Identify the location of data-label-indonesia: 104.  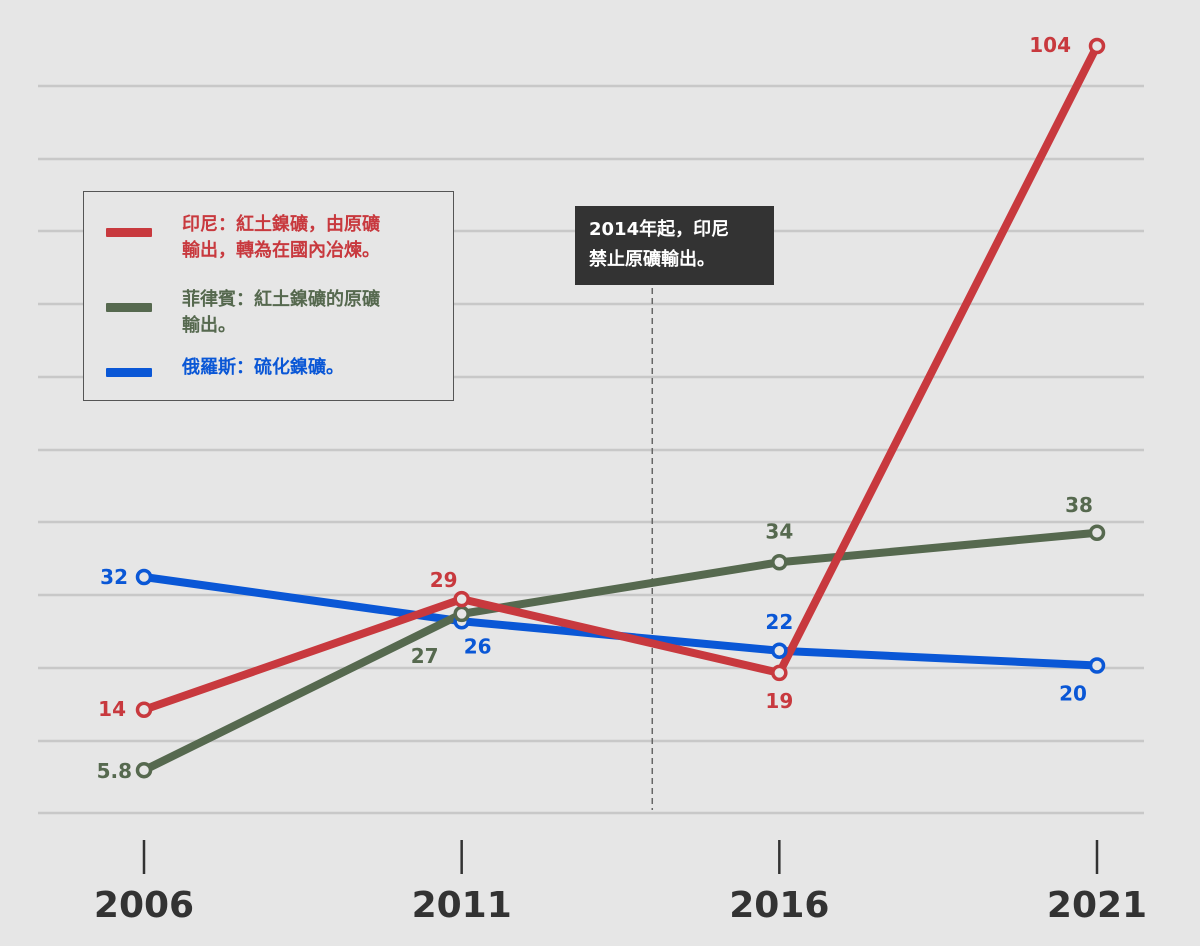
(1050, 45).